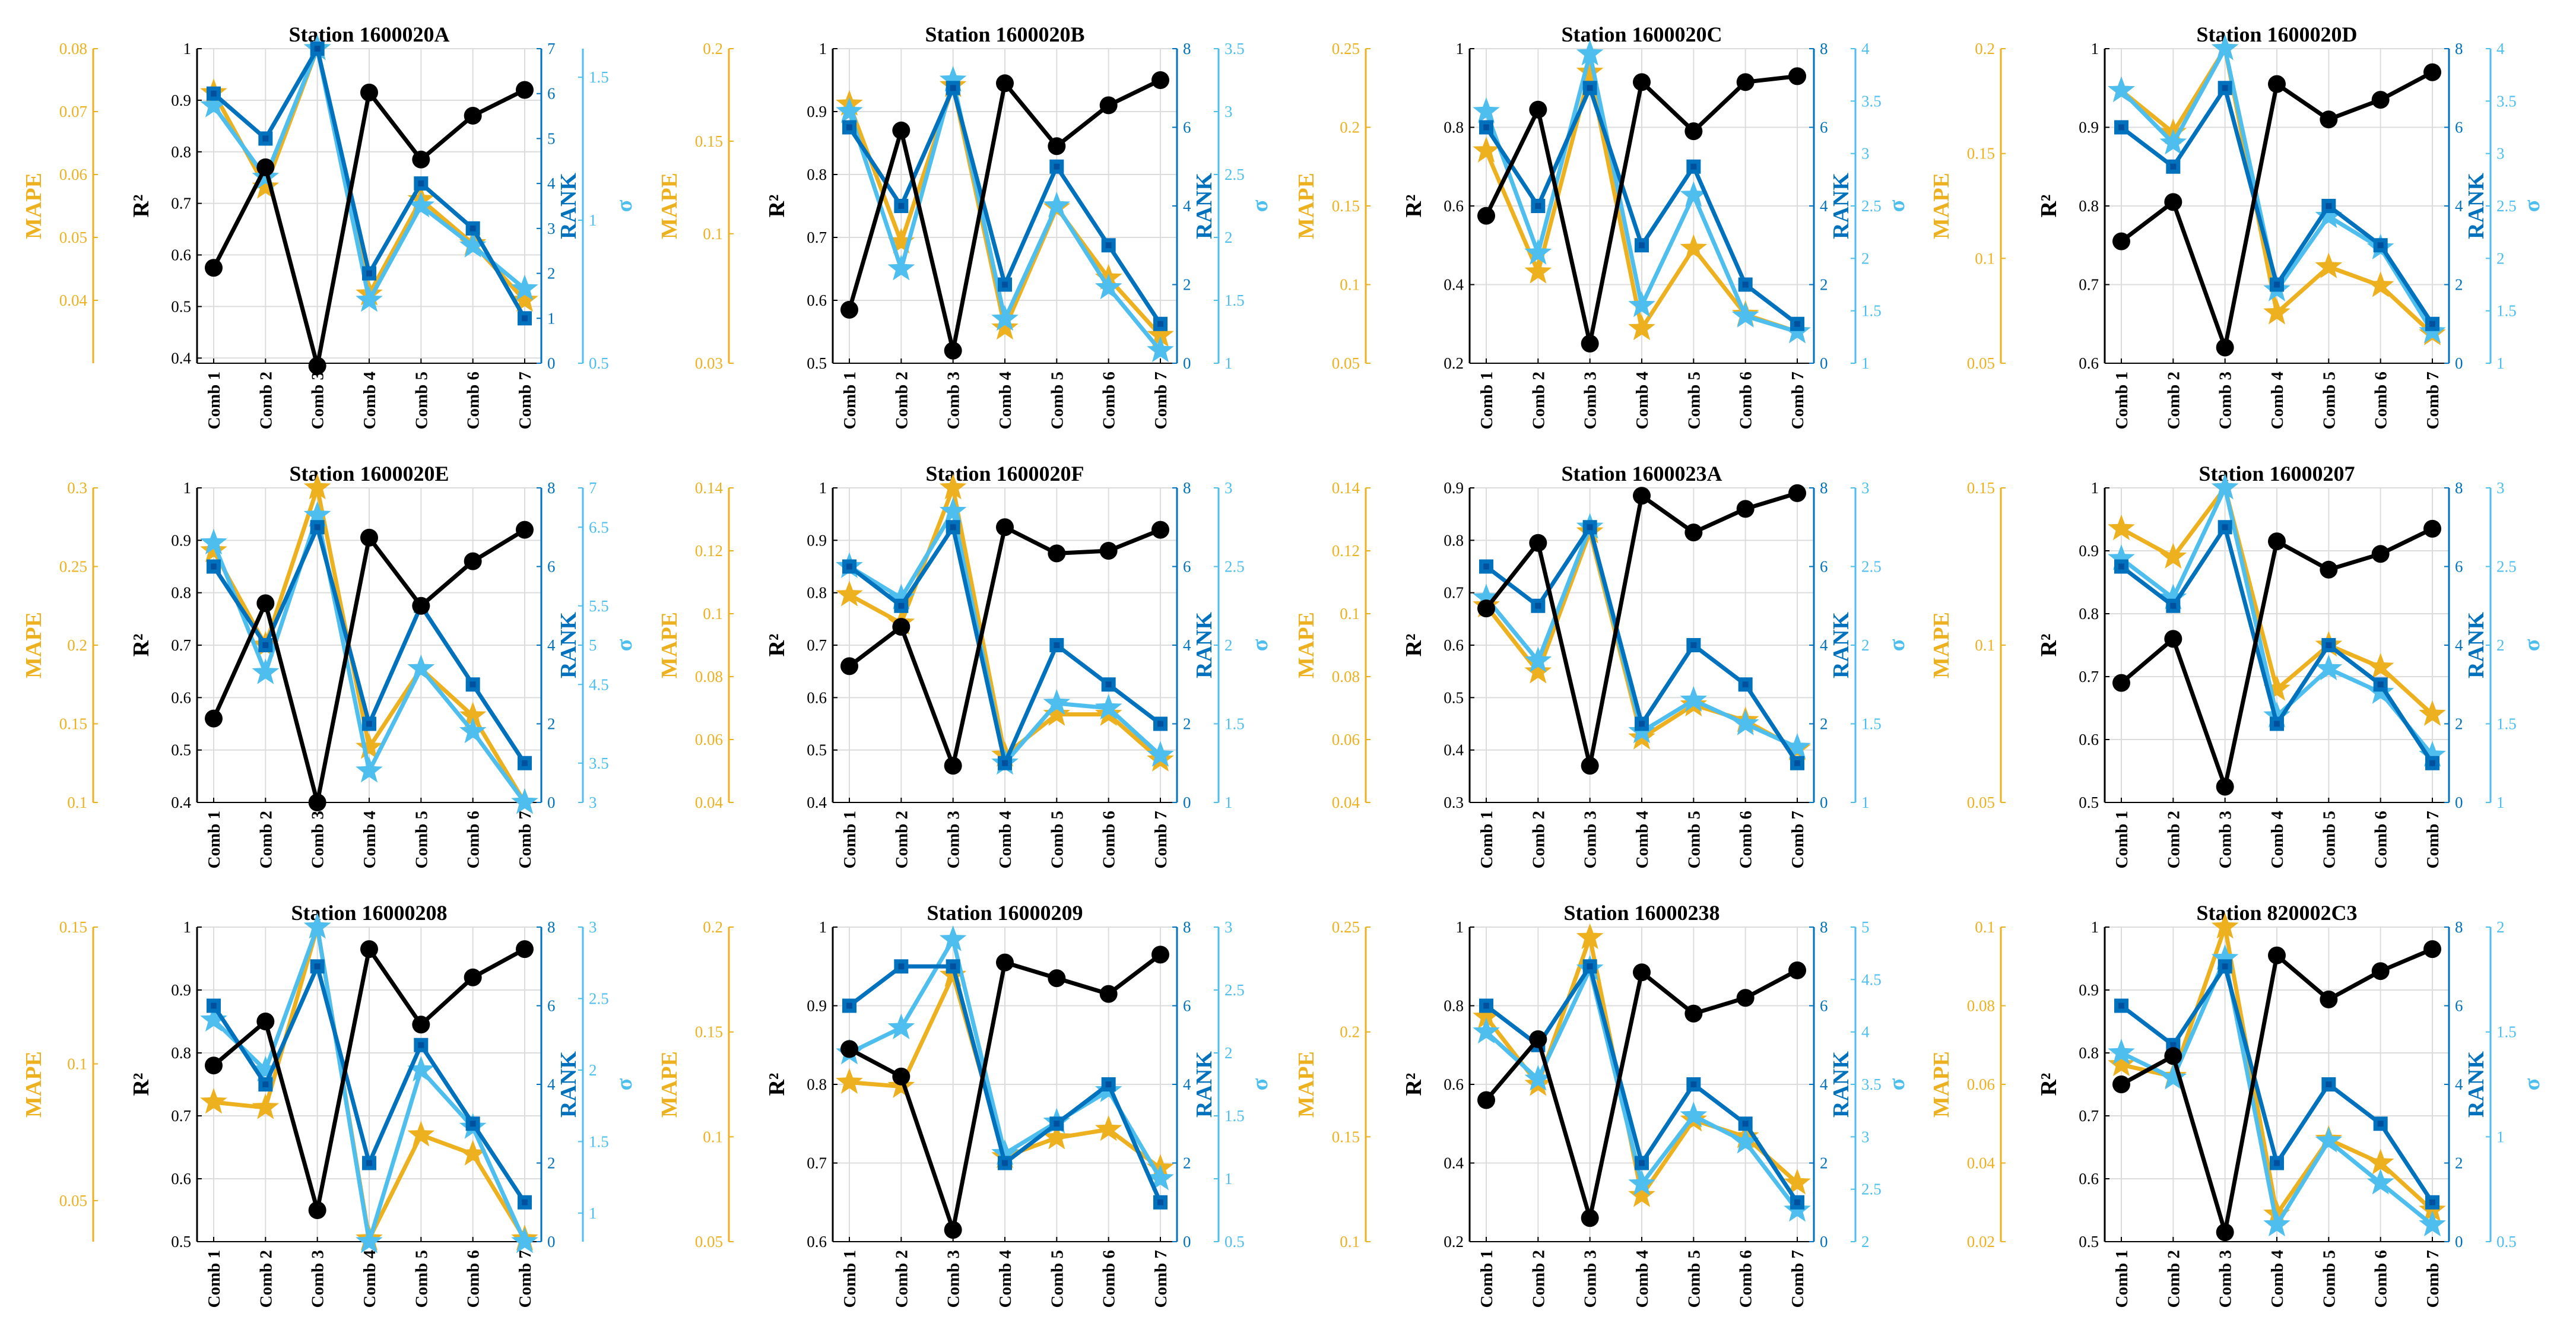 The height and width of the screenshot is (1339, 2576). Describe the element at coordinates (1641, 913) in the screenshot. I see `chart-title: Station 16000238` at that location.